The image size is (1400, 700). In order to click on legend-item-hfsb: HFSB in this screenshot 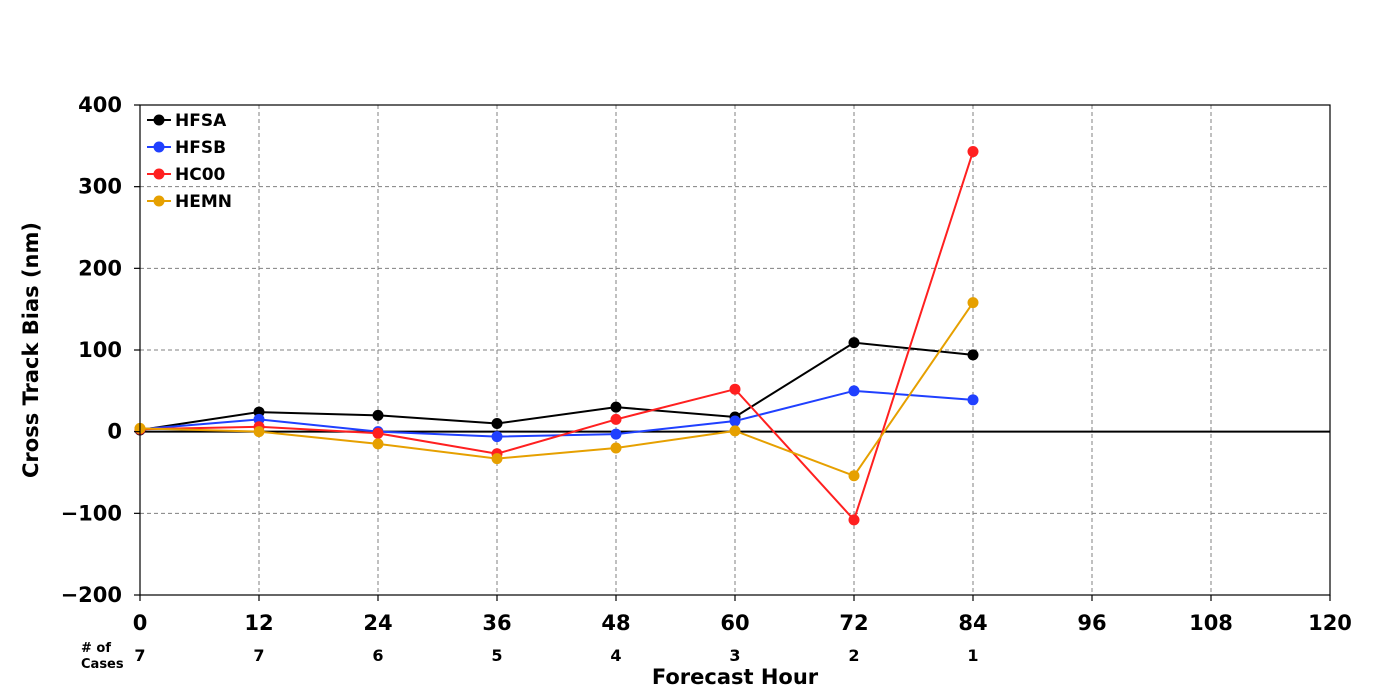, I will do `click(186, 148)`.